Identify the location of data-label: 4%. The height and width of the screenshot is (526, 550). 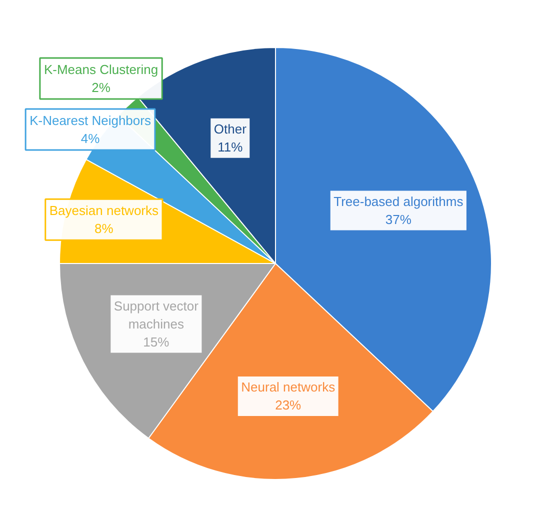
(90, 138).